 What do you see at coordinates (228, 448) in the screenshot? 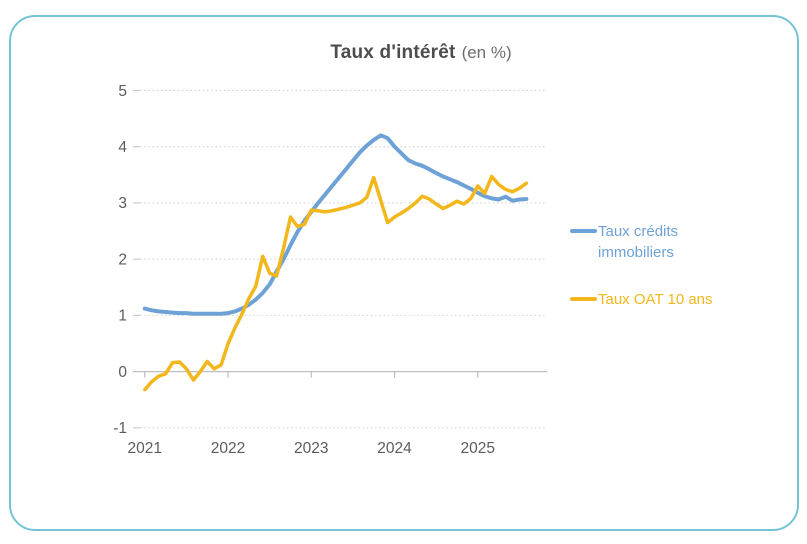
I see `x-axis-label: 2022` at bounding box center [228, 448].